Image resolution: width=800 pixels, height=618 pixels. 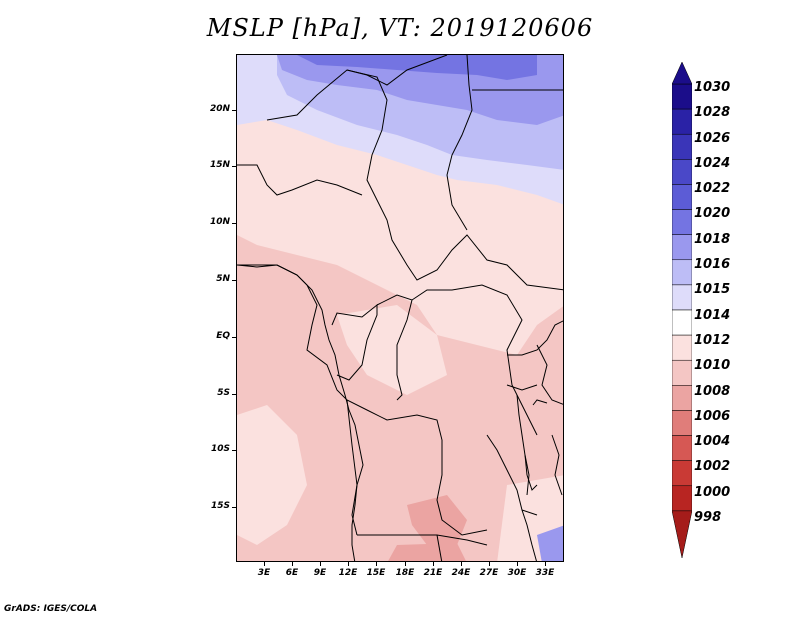 I want to click on x-axis-label: 24E, so click(x=461, y=573).